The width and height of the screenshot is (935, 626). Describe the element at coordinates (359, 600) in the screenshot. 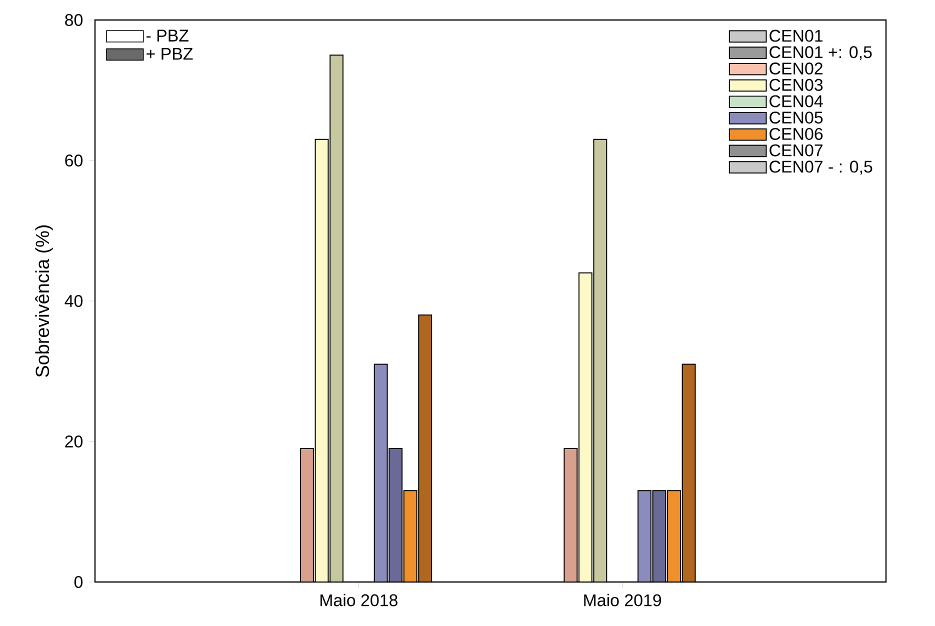

I see `x-tick-label: Maio 2018` at that location.